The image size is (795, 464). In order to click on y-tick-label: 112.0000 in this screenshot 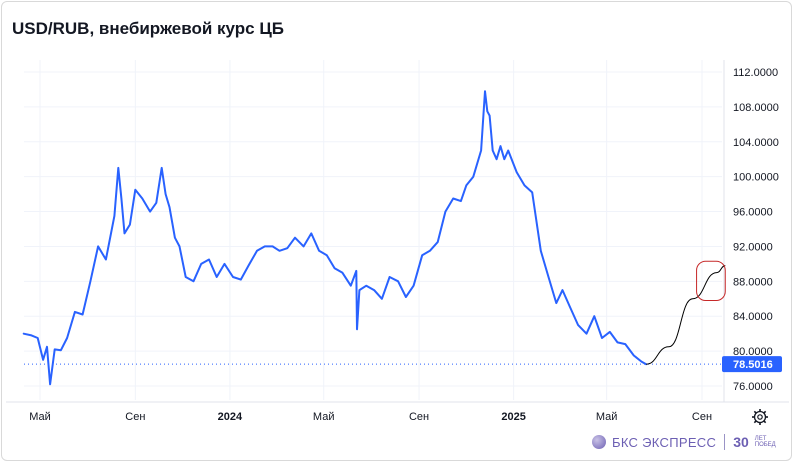, I will do `click(755, 73)`.